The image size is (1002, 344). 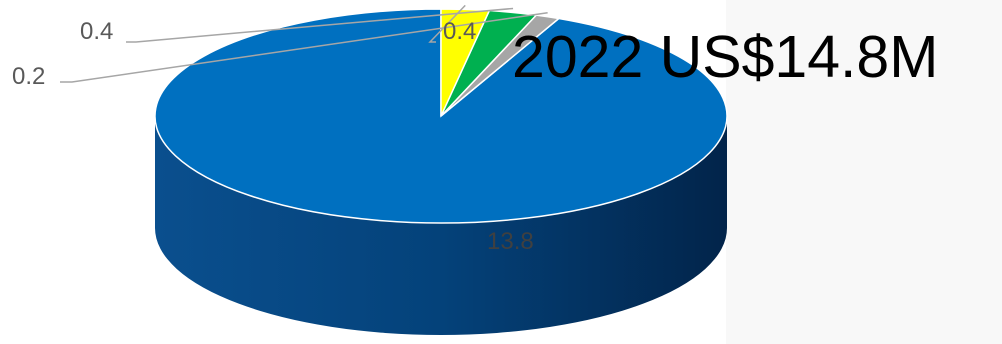 I want to click on data-label-slice-2: 0.2, so click(x=29, y=76).